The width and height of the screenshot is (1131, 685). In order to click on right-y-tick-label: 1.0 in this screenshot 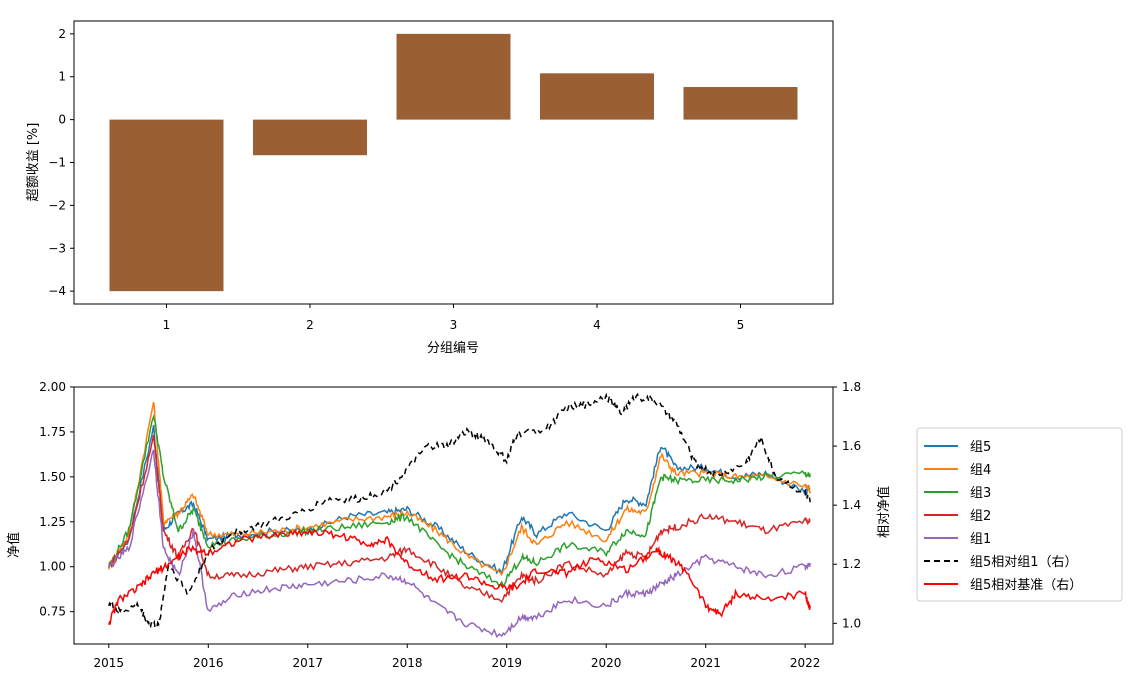, I will do `click(851, 623)`.